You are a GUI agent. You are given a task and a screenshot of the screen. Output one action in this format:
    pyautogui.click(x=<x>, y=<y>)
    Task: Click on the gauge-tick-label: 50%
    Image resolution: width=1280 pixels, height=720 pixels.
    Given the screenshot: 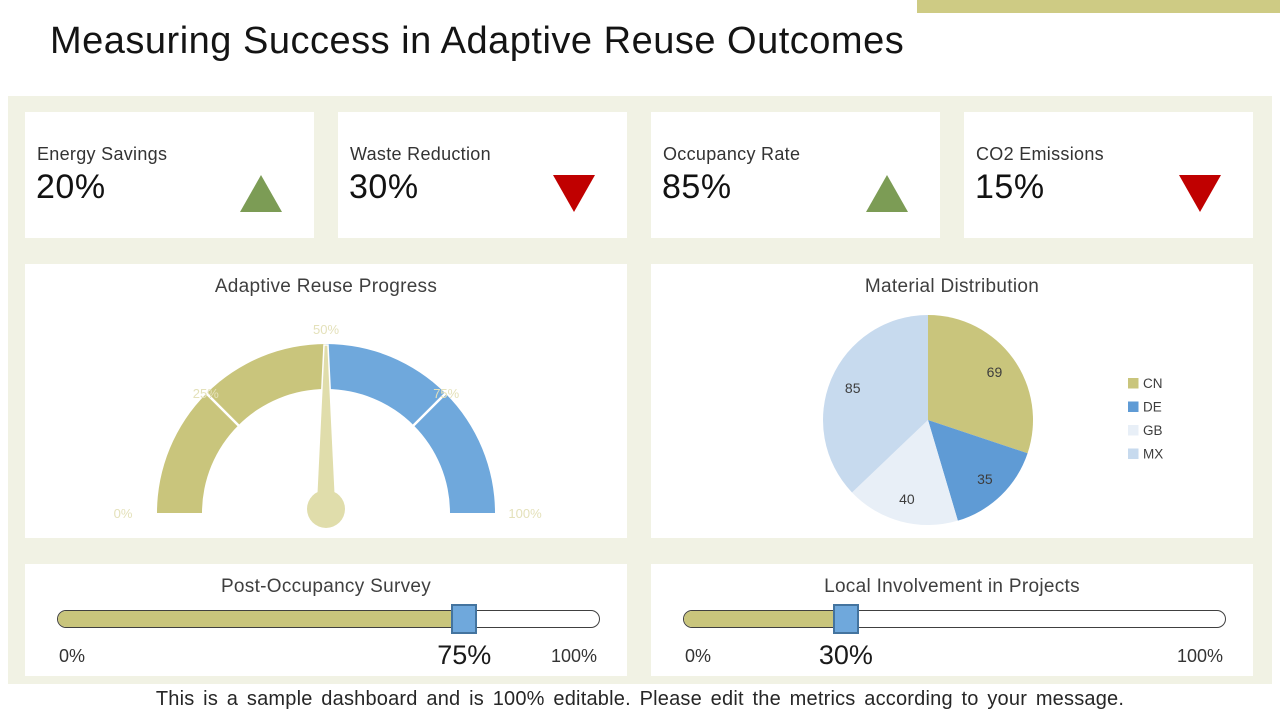 What is the action you would take?
    pyautogui.click(x=326, y=329)
    